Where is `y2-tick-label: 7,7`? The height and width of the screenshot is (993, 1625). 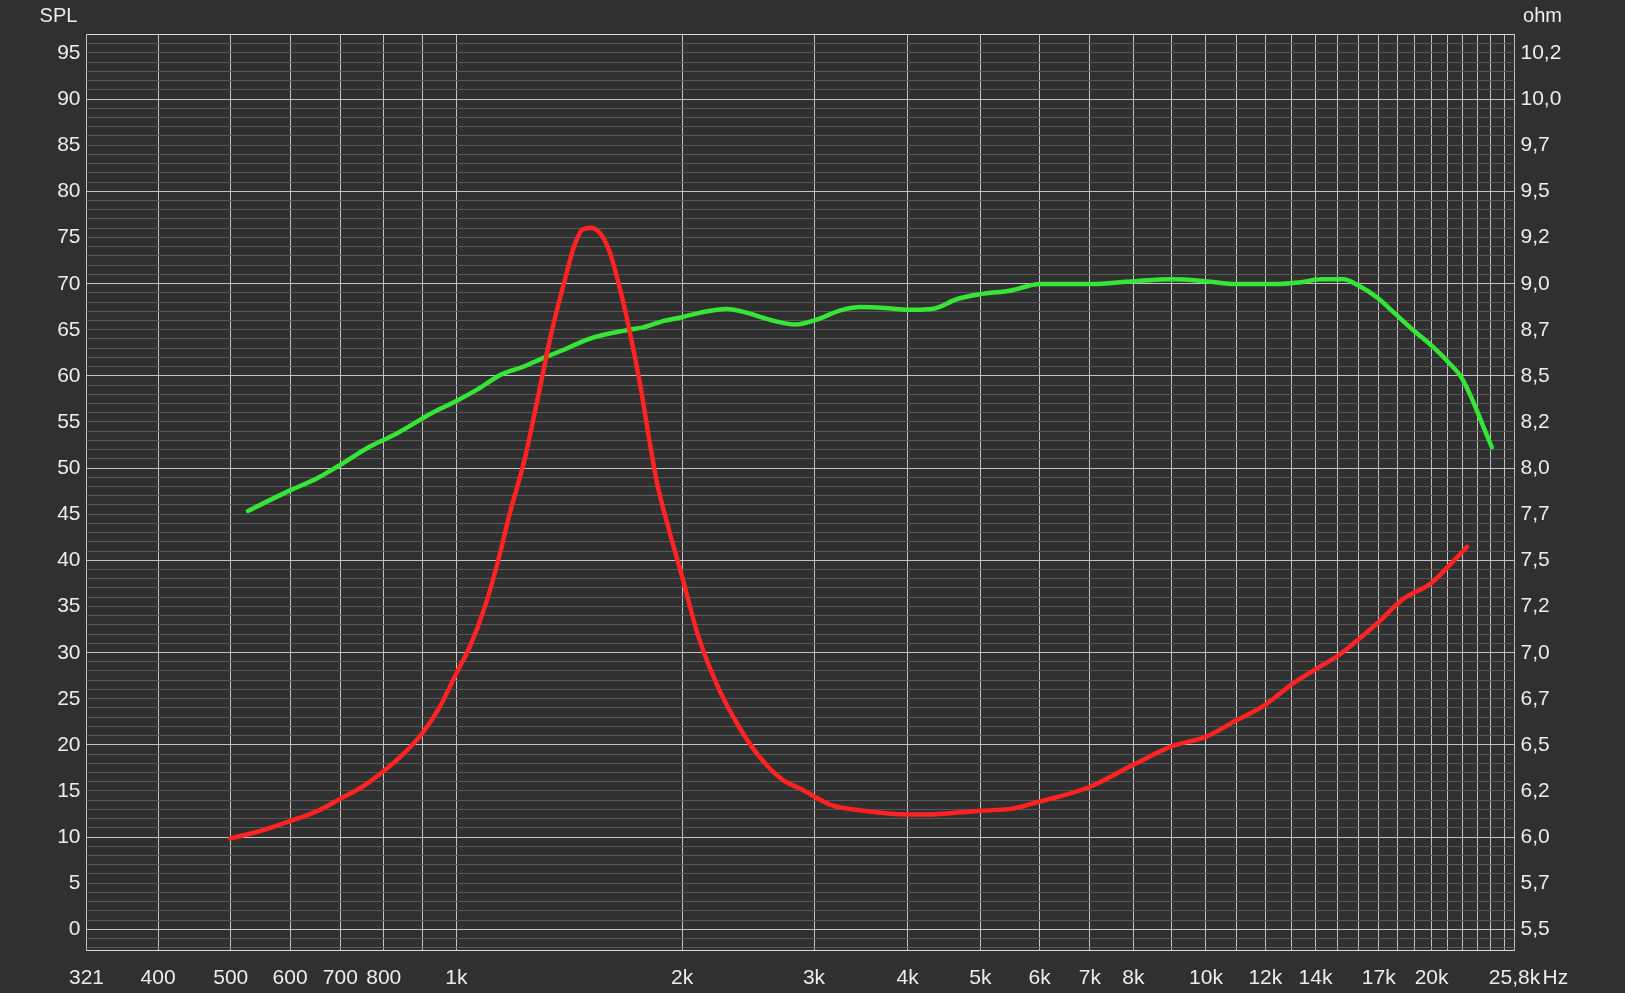 y2-tick-label: 7,7 is located at coordinates (1535, 513).